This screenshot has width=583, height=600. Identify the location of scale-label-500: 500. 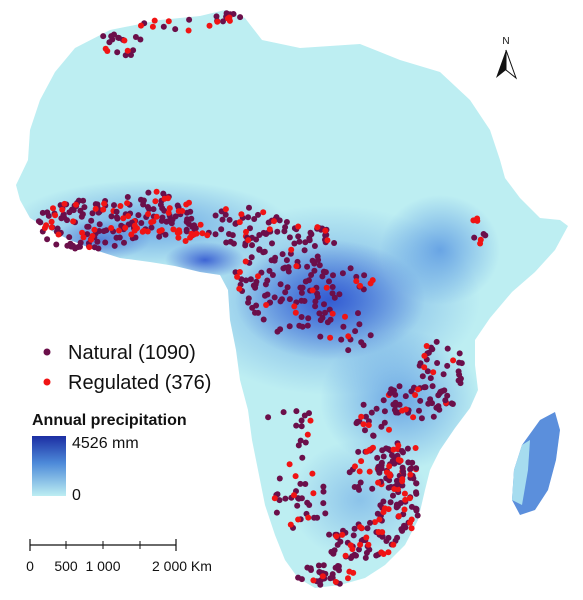
(66, 566).